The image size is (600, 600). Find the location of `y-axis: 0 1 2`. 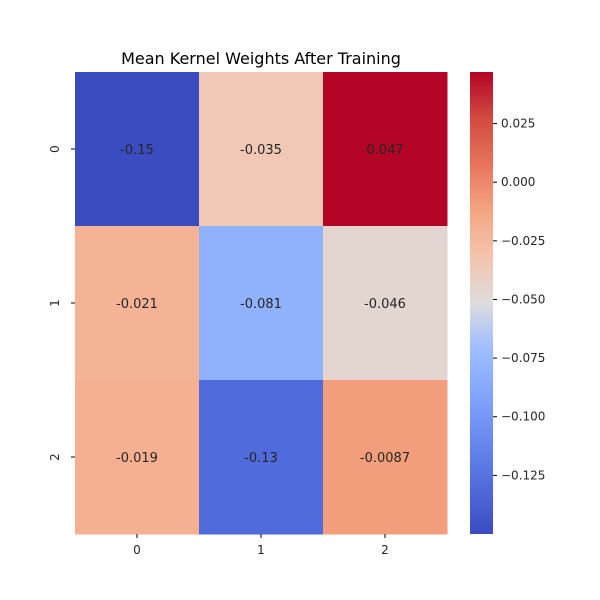

y-axis: 0 1 2 is located at coordinates (61, 303).